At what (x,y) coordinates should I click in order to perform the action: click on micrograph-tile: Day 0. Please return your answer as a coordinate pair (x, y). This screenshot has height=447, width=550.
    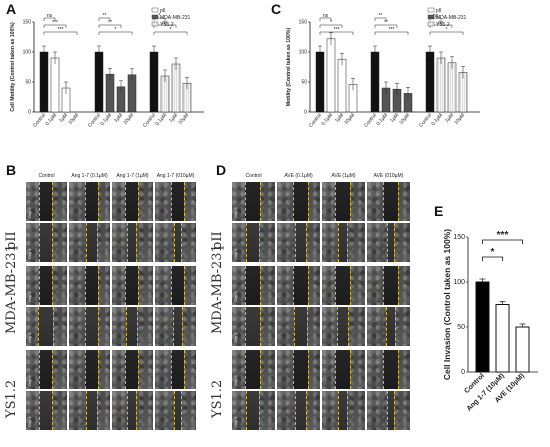
    Looking at the image, I should click on (253, 285).